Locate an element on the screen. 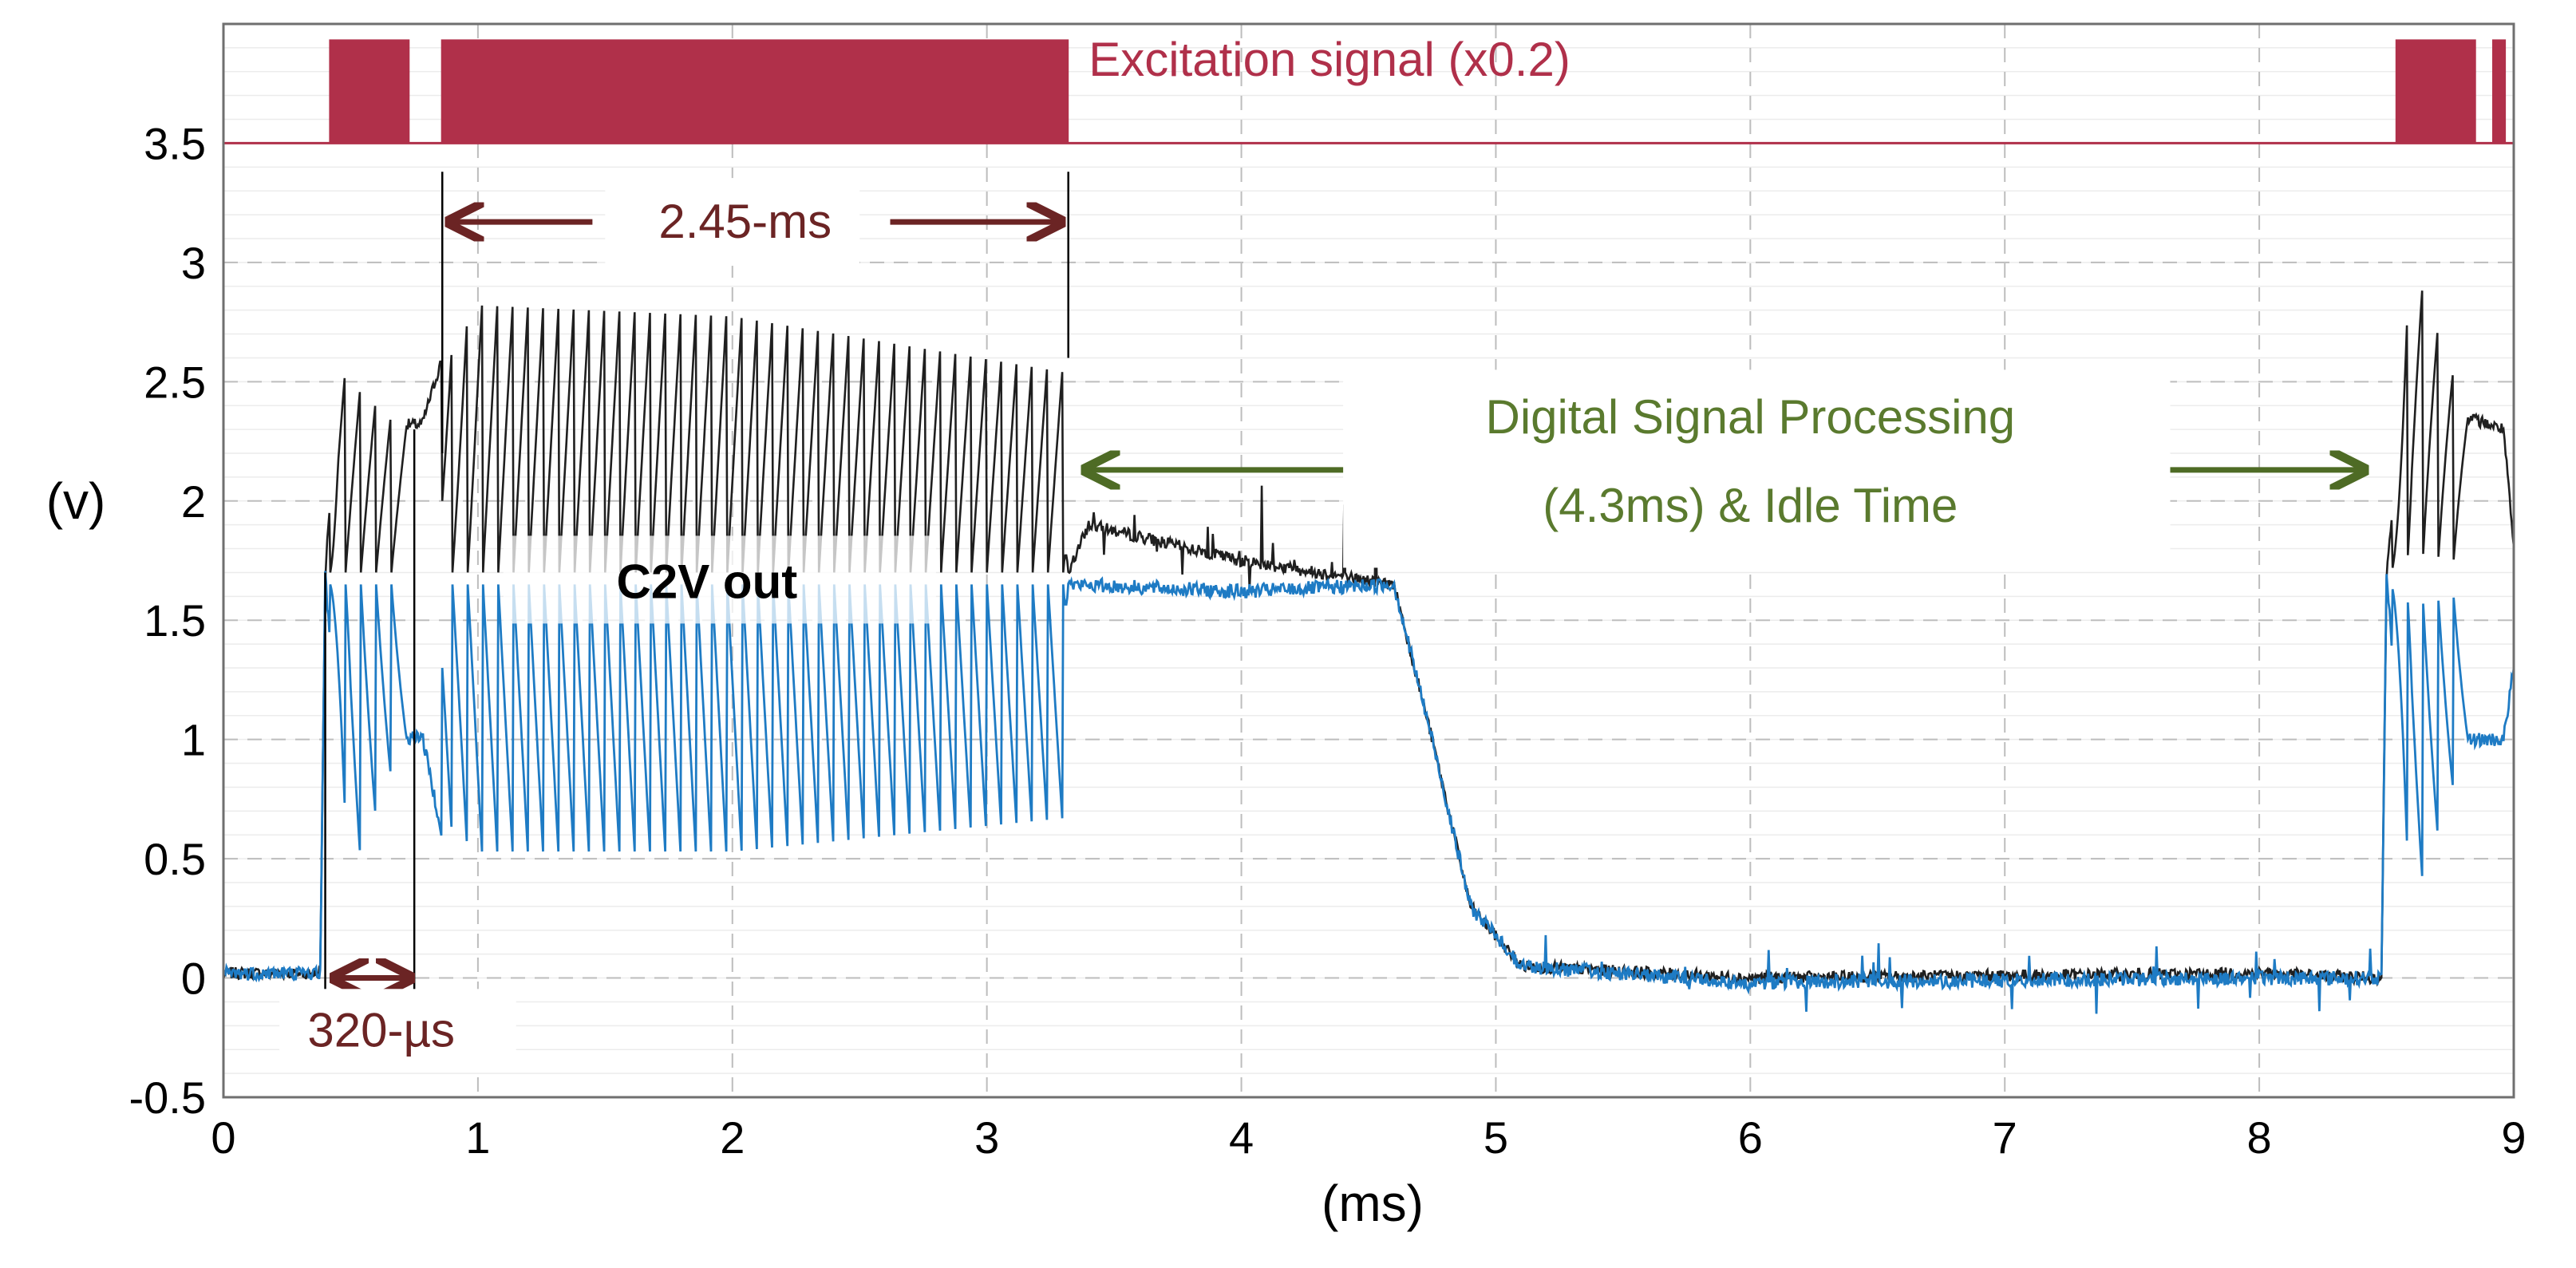 The height and width of the screenshot is (1268, 2576). excitation-signal-label: Excitation signal (x0.2) is located at coordinates (1329, 59).